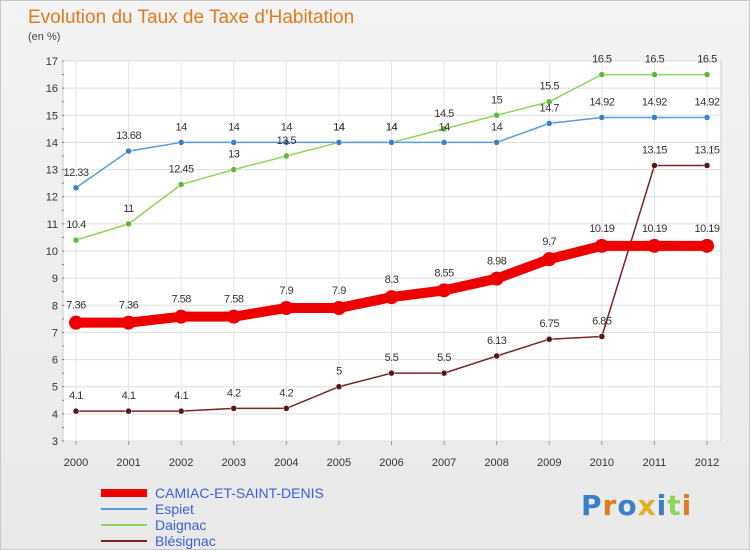 The height and width of the screenshot is (550, 750). Describe the element at coordinates (52, 143) in the screenshot. I see `y-tick-label: 14` at that location.